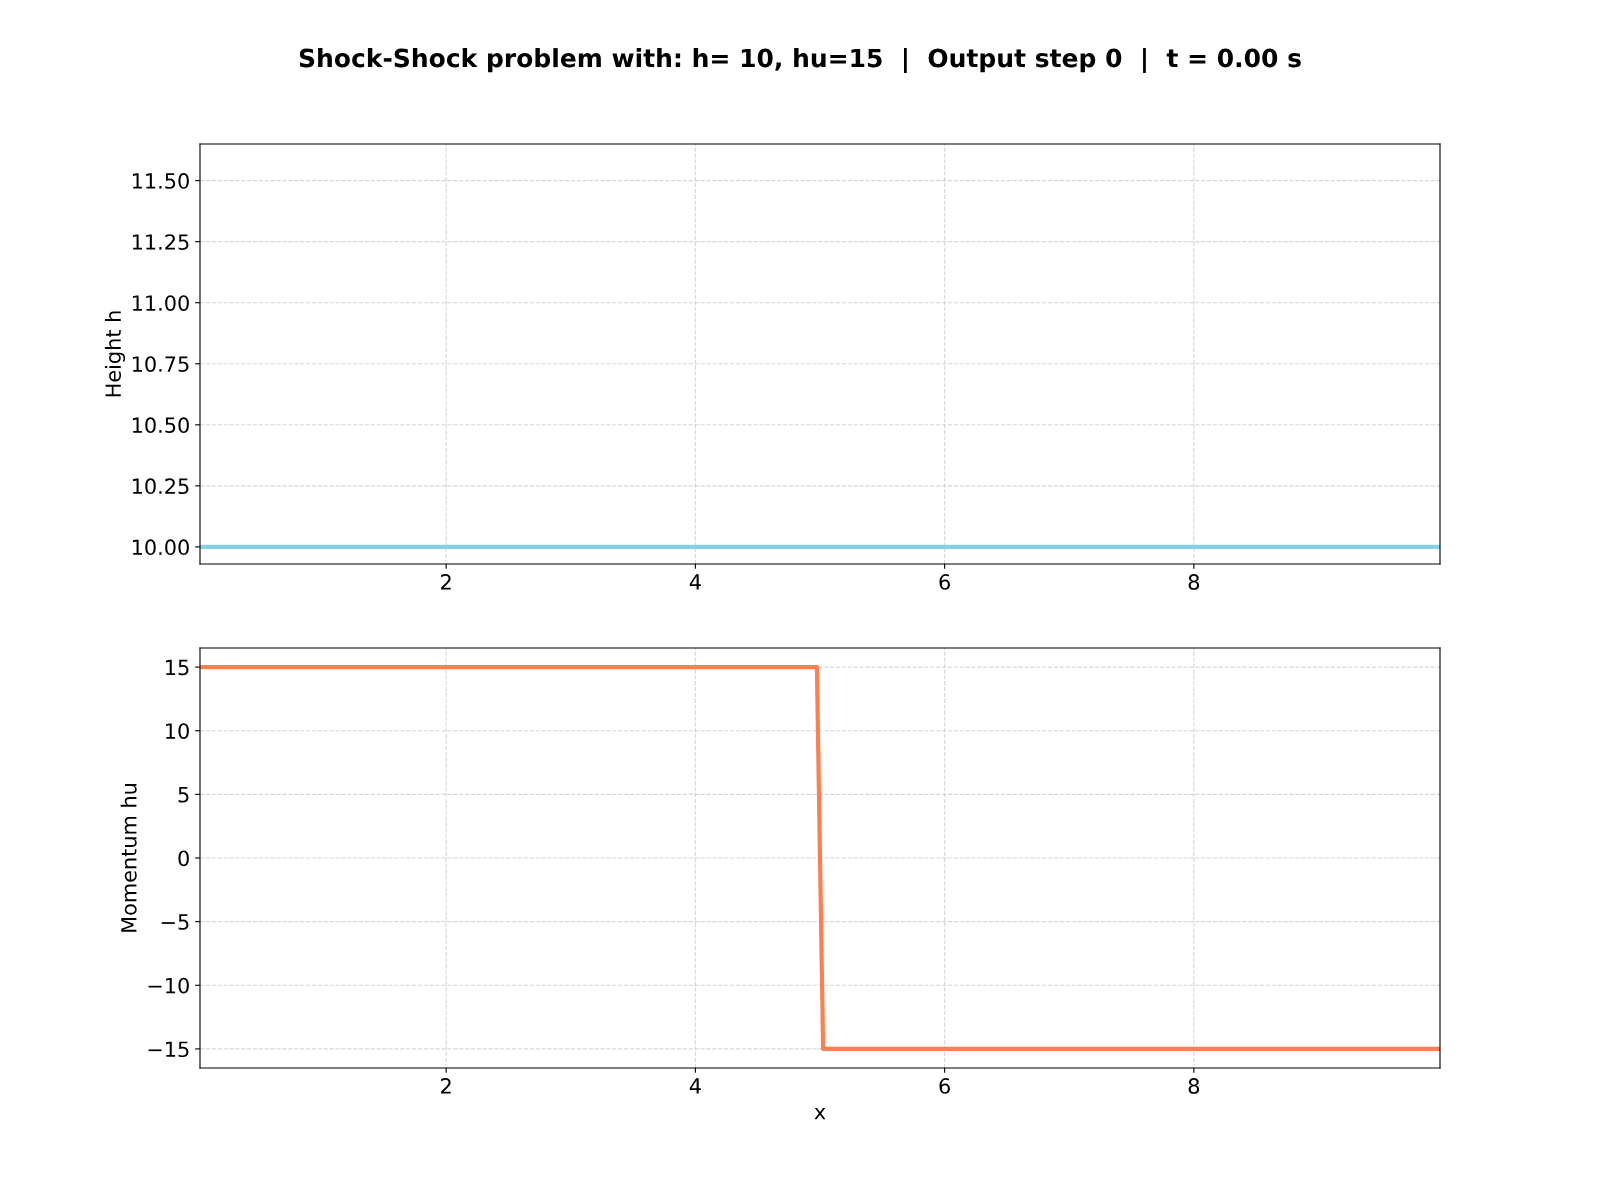  What do you see at coordinates (128, 858) in the screenshot?
I see `y-axis-title: Momentum hu` at bounding box center [128, 858].